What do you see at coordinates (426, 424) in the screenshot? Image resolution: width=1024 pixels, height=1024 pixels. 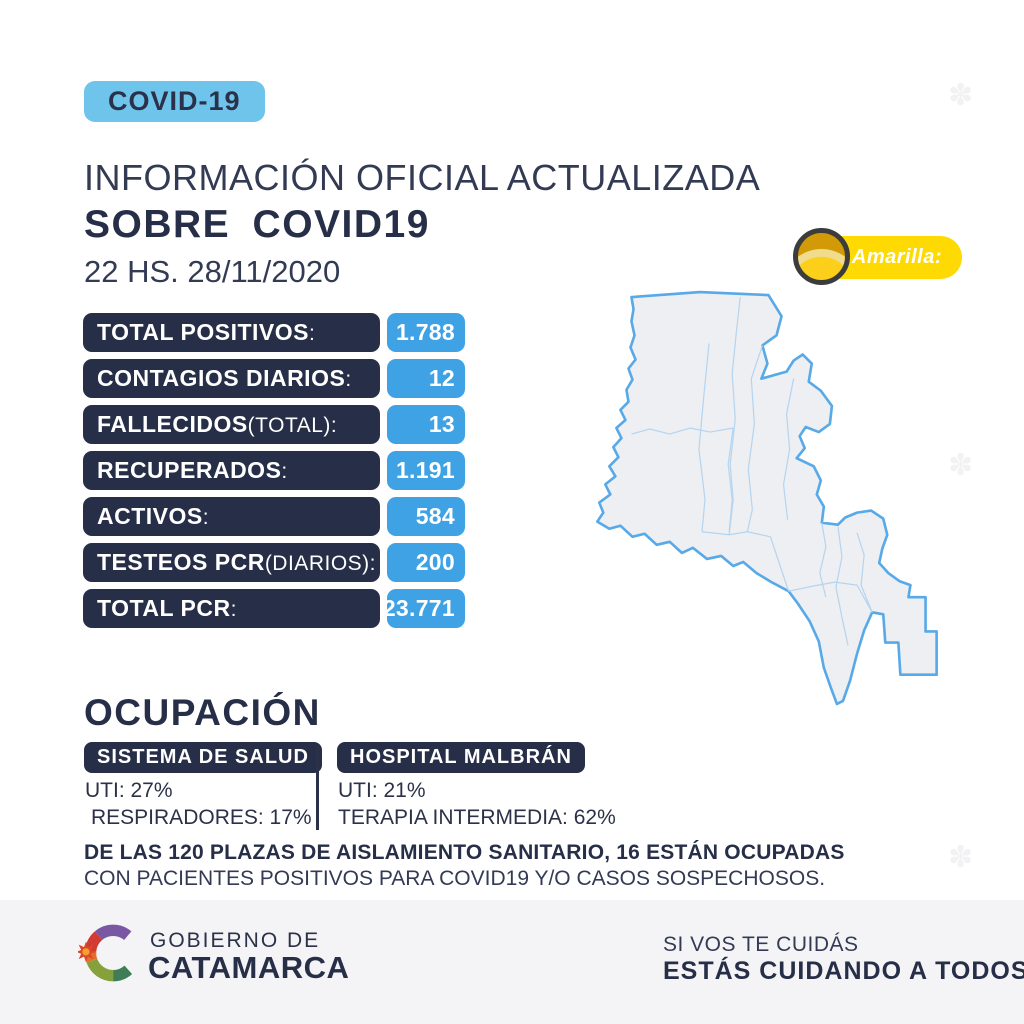 I see `stat-value: 13` at bounding box center [426, 424].